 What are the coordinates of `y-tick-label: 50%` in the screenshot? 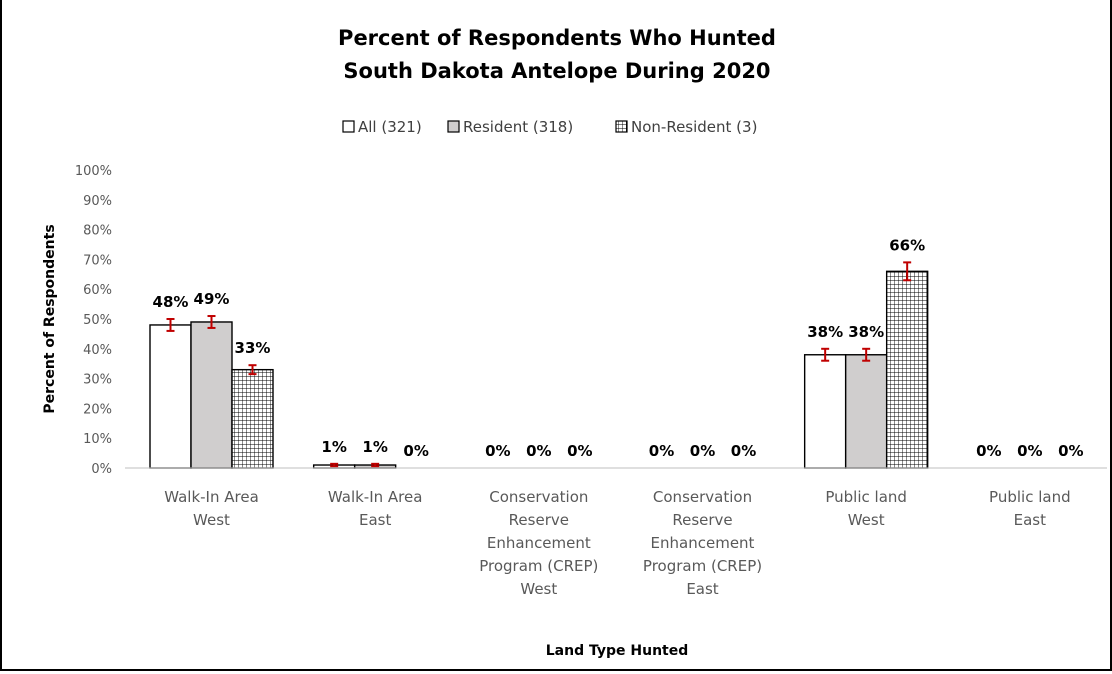 It's located at (97, 320).